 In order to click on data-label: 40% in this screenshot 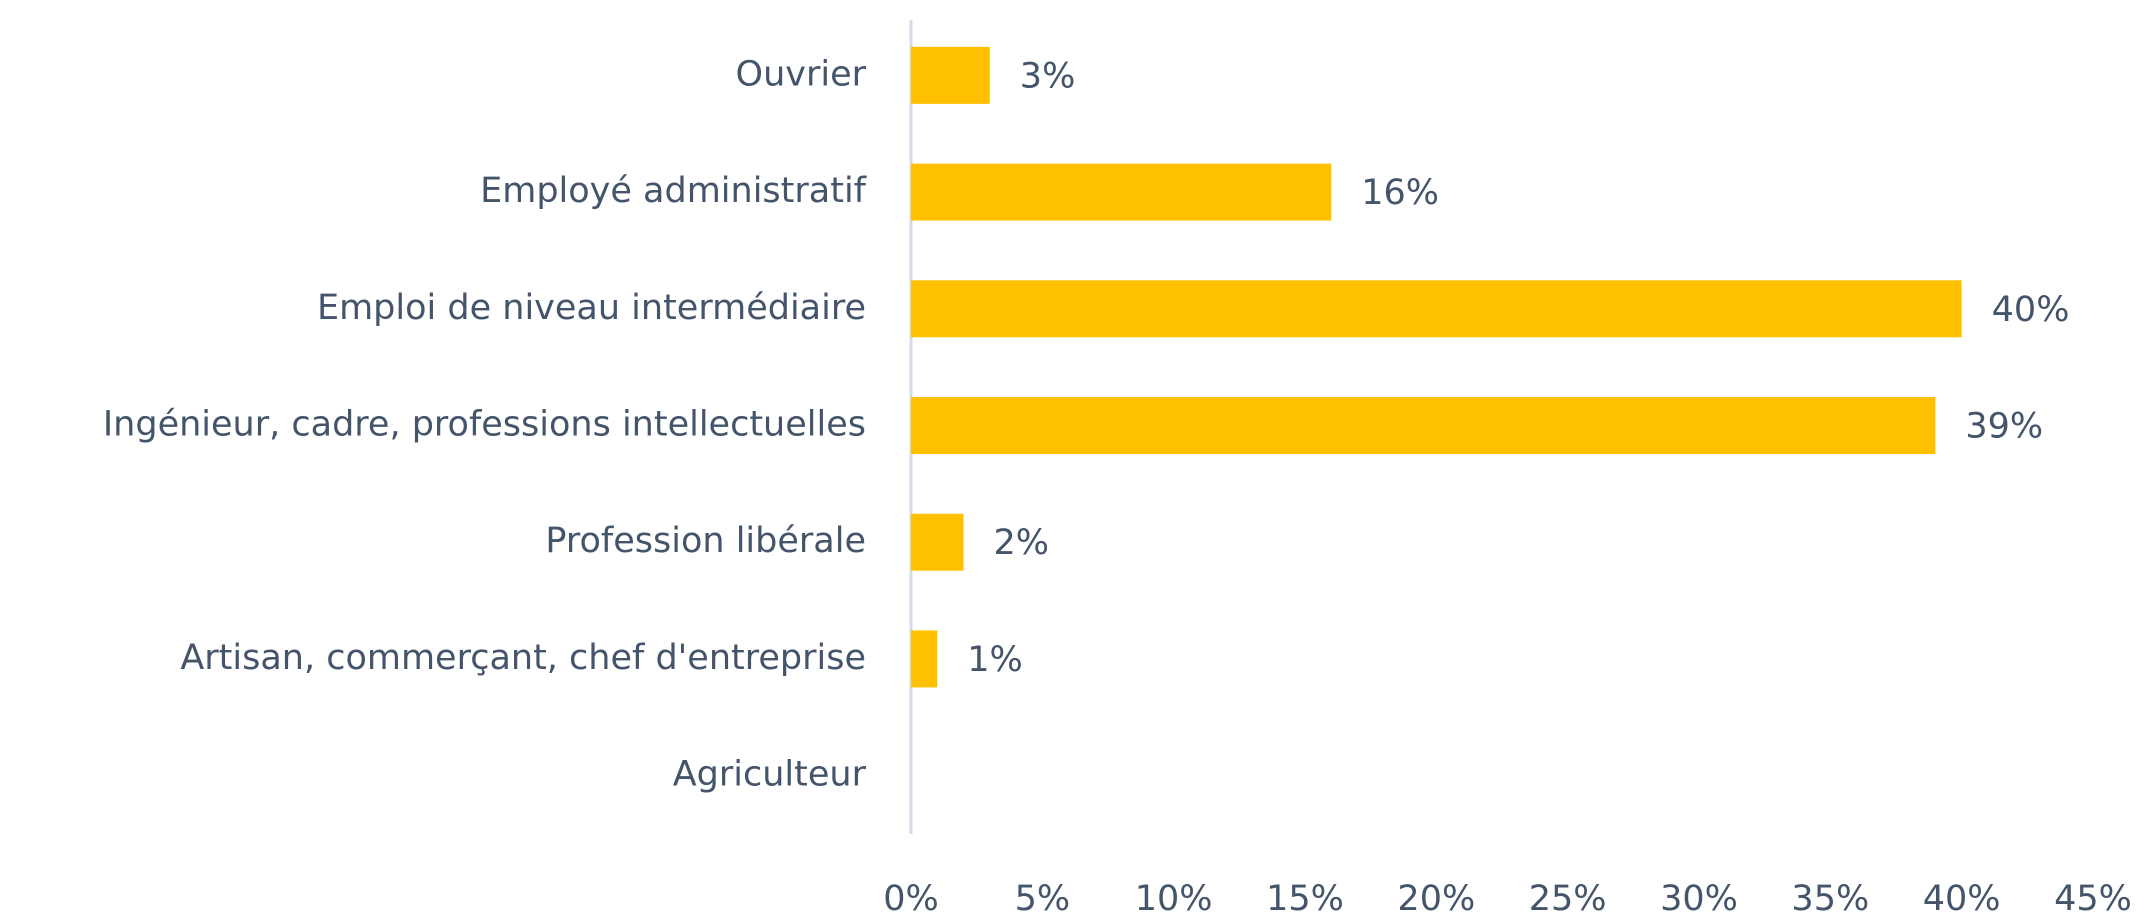, I will do `click(2031, 310)`.